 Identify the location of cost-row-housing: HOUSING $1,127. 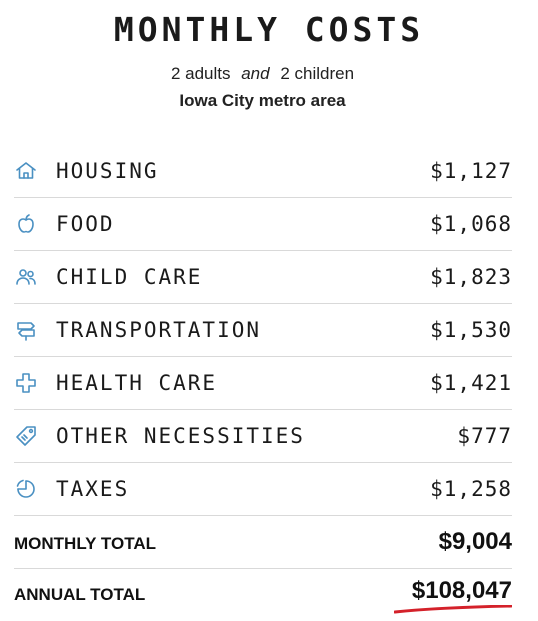
(263, 171).